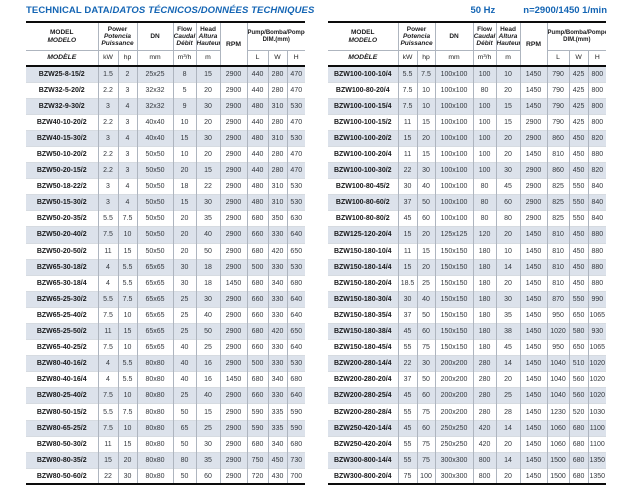 Image resolution: width=627 pixels, height=500 pixels. Describe the element at coordinates (62, 138) in the screenshot. I see `model-cell: BZW40-15-30/2` at that location.